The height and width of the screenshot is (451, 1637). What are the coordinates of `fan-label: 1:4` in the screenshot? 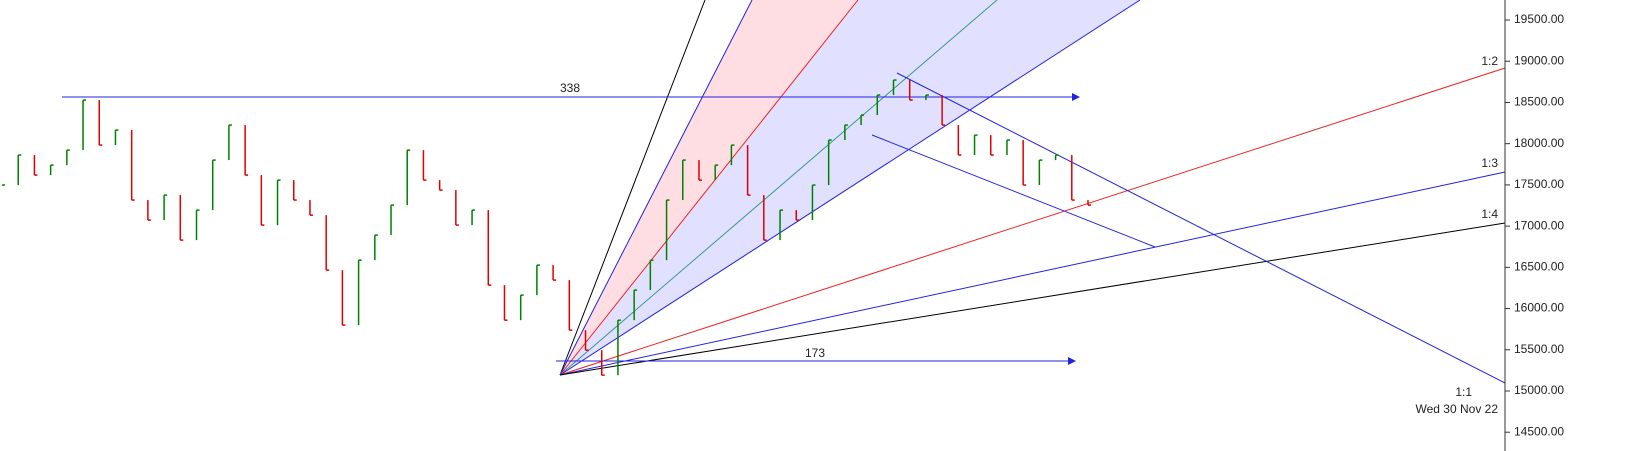 It's located at (1489, 214).